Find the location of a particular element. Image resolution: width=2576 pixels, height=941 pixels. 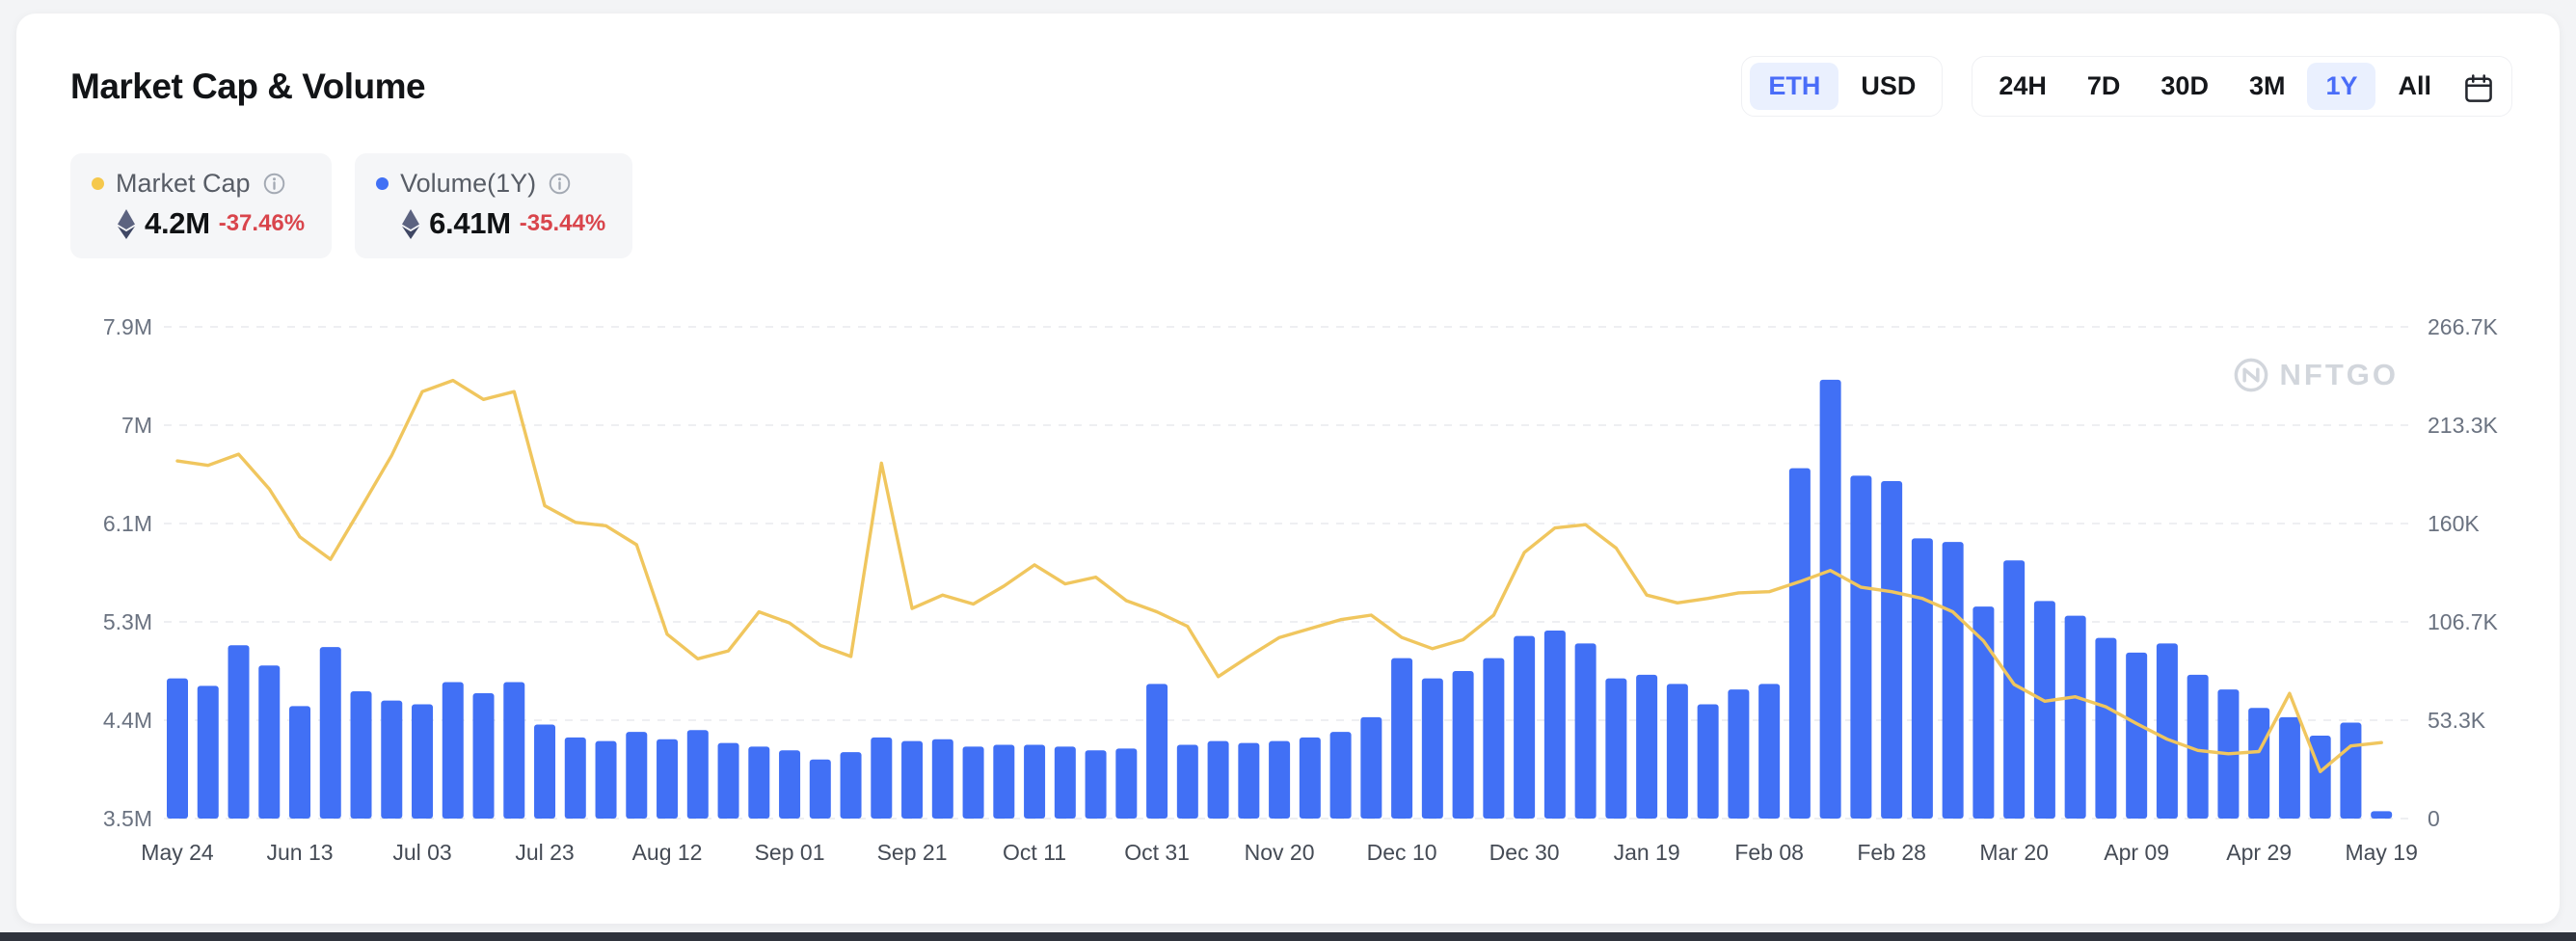

nftgo-watermark: NFTGO is located at coordinates (2317, 375).